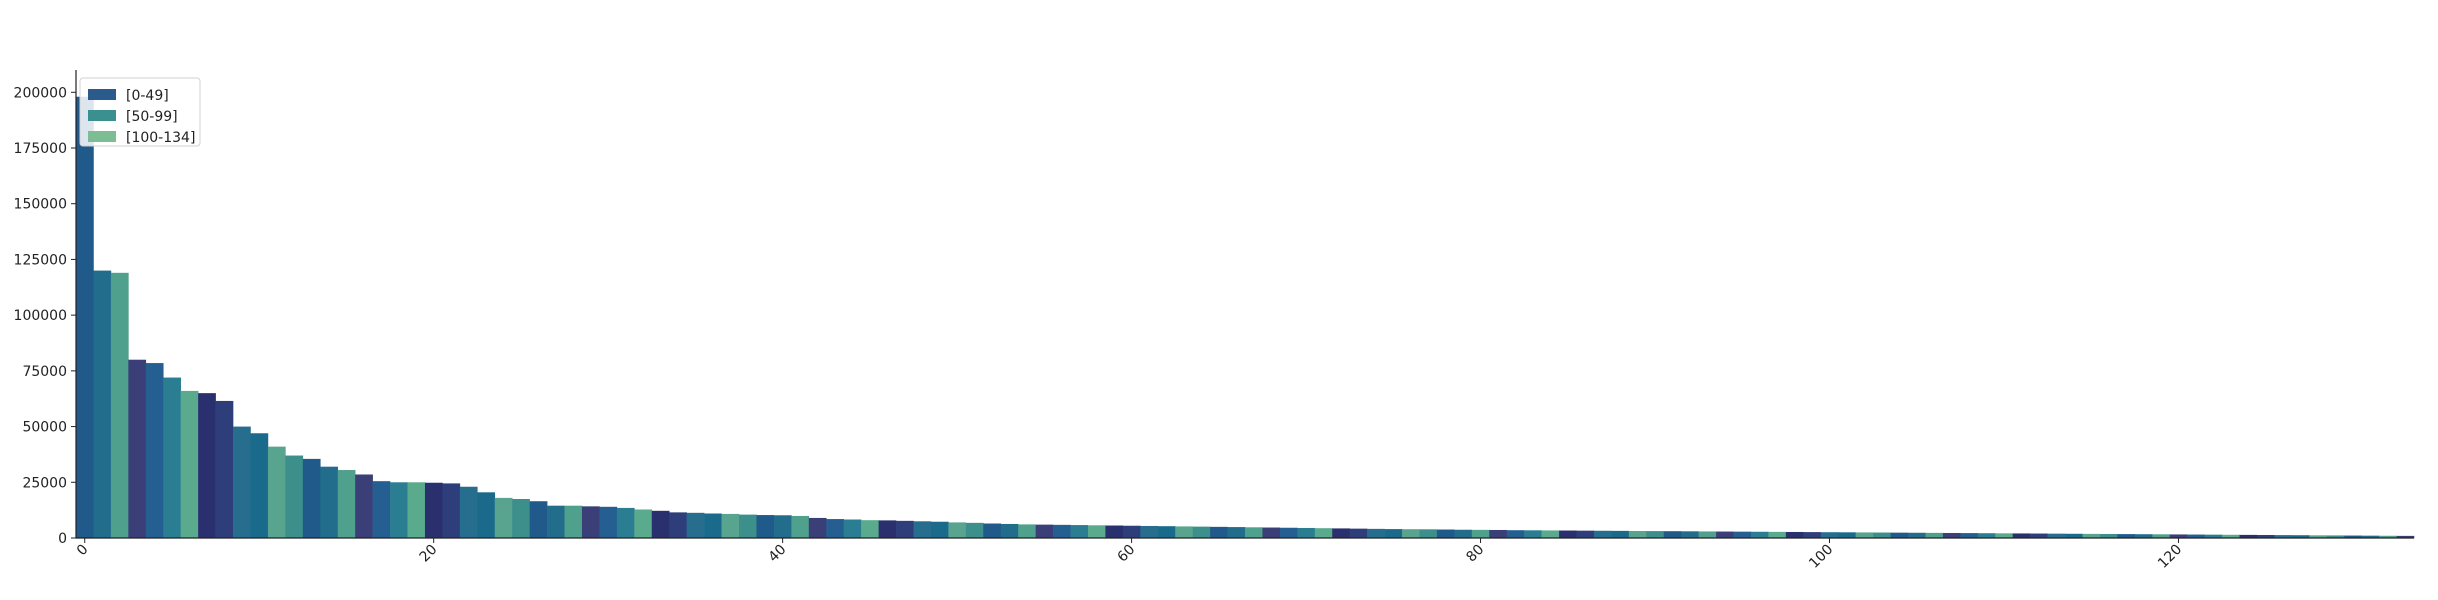 The image size is (2438, 600). I want to click on x-tick-label: 100, so click(1821, 557).